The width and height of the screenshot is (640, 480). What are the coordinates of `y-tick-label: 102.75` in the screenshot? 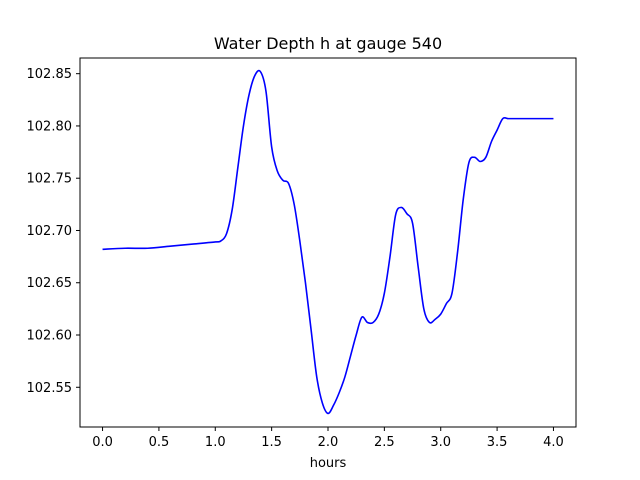 It's located at (50, 179).